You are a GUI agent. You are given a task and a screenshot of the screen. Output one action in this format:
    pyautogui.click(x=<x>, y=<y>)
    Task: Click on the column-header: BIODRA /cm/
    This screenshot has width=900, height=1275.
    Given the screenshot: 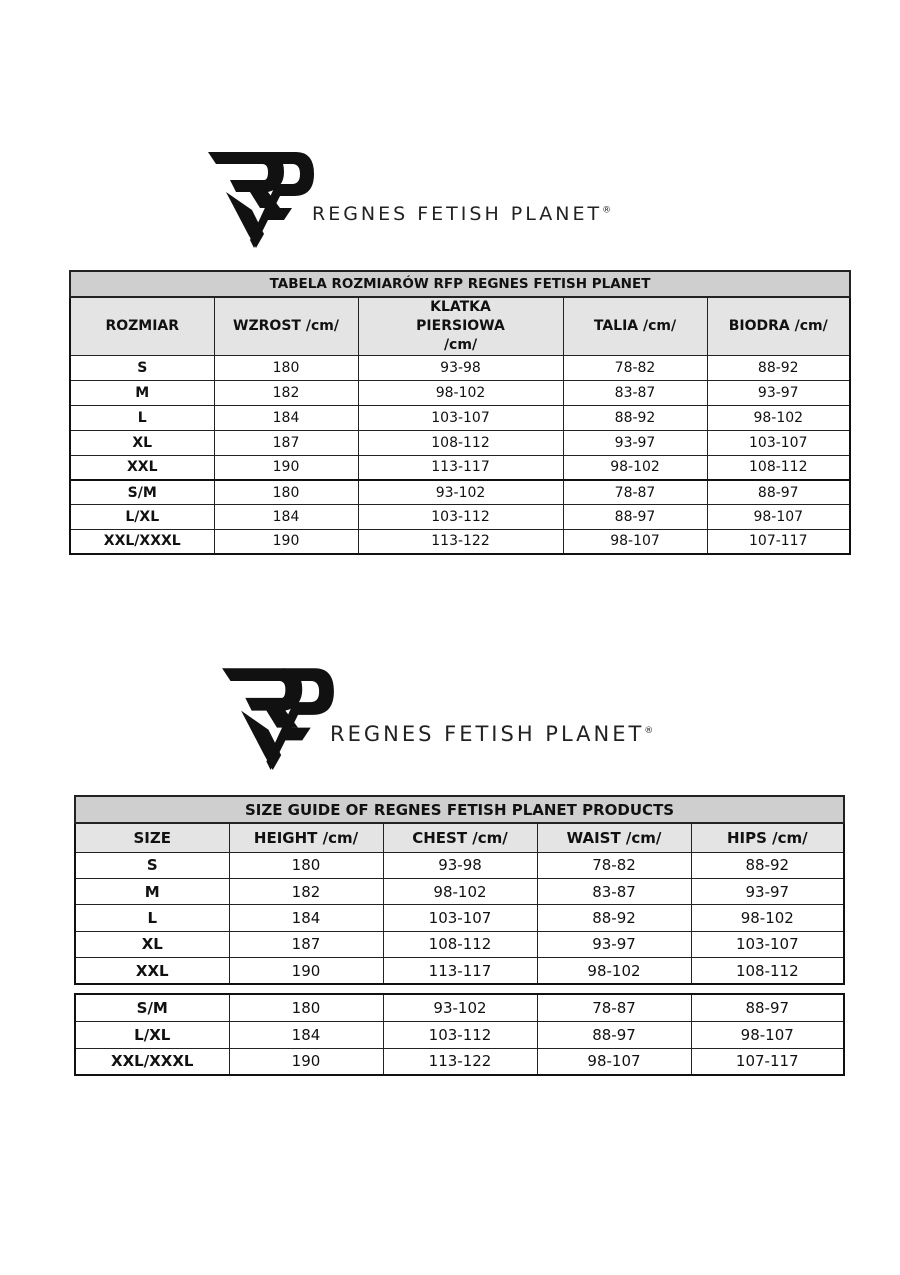 What is the action you would take?
    pyautogui.click(x=778, y=326)
    